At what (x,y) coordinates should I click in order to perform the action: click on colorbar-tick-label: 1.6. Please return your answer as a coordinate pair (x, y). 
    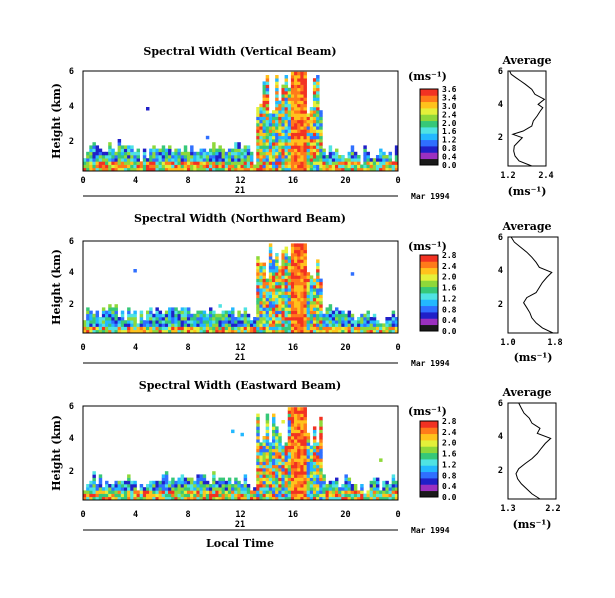
    Looking at the image, I should click on (449, 454).